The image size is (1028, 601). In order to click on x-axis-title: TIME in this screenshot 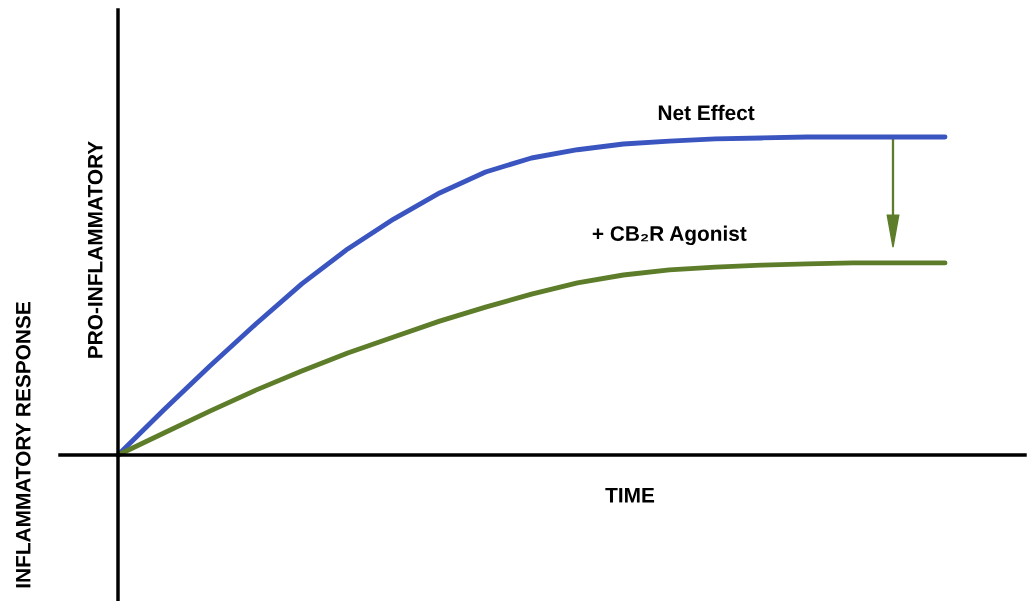, I will do `click(630, 495)`.